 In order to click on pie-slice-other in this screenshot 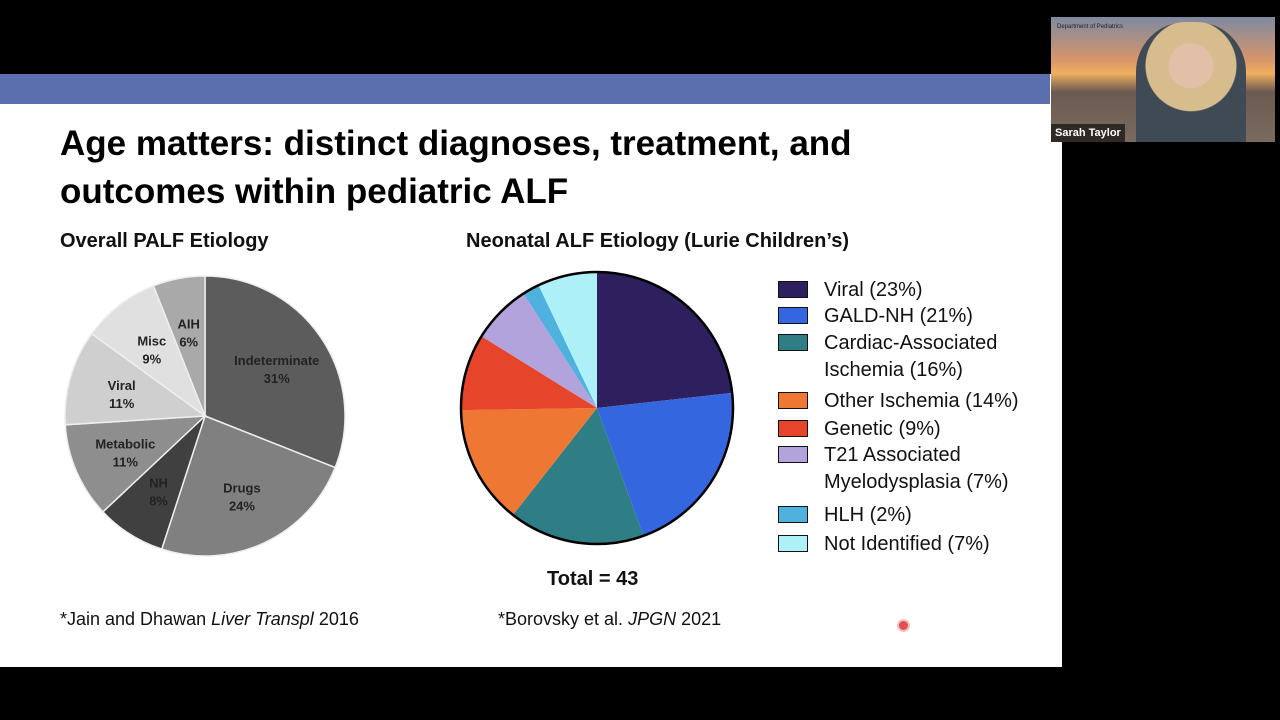, I will do `click(529, 461)`.